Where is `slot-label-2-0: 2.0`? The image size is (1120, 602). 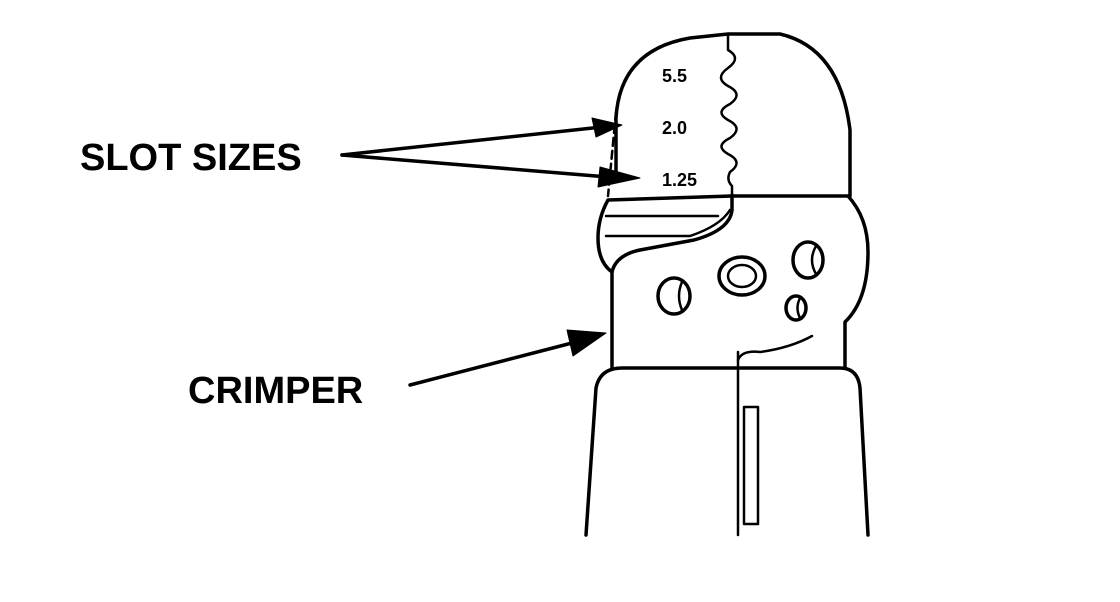 slot-label-2-0: 2.0 is located at coordinates (674, 128).